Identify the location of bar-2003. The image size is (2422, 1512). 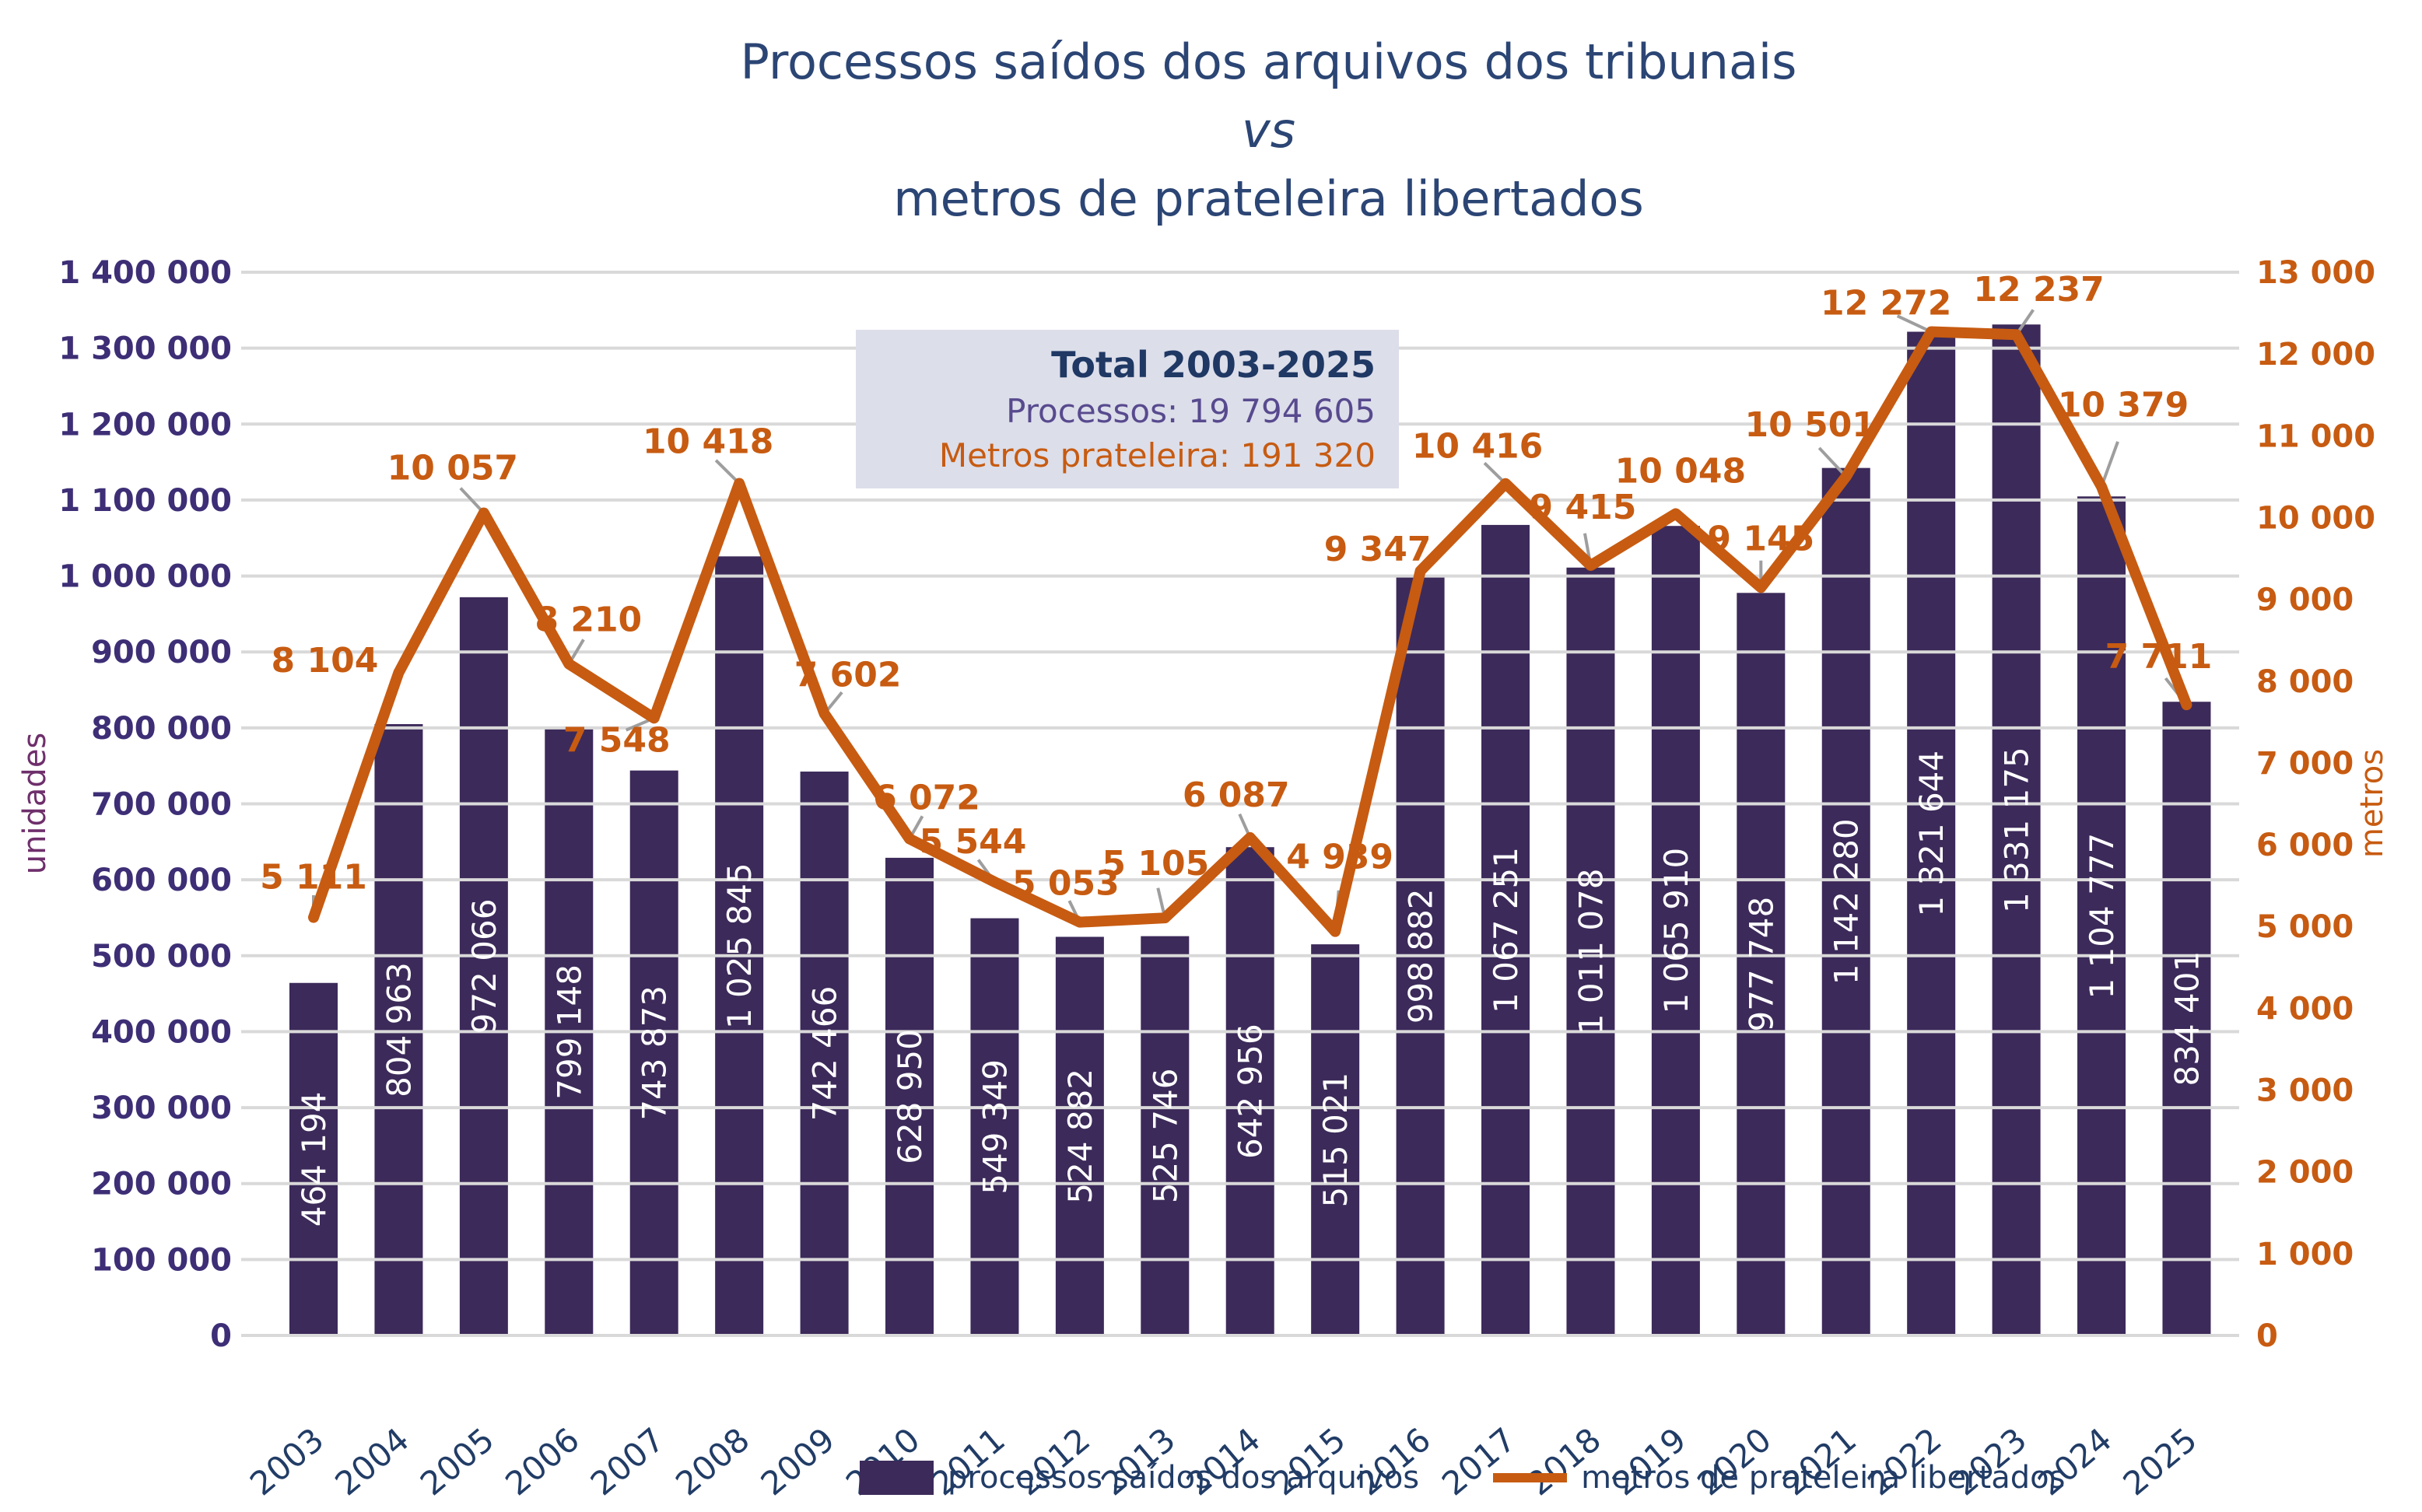
(313, 1158).